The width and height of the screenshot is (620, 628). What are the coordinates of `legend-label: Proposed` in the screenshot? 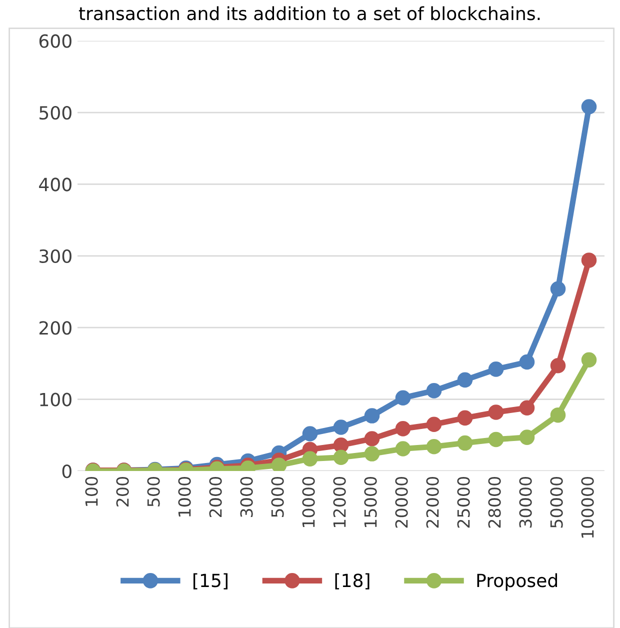 It's located at (517, 582).